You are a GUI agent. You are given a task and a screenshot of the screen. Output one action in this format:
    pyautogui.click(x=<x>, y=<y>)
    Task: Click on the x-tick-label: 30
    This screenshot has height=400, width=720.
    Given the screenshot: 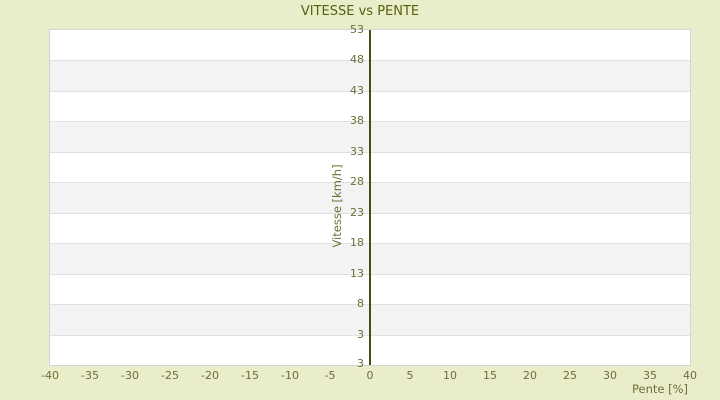 What is the action you would take?
    pyautogui.click(x=610, y=375)
    